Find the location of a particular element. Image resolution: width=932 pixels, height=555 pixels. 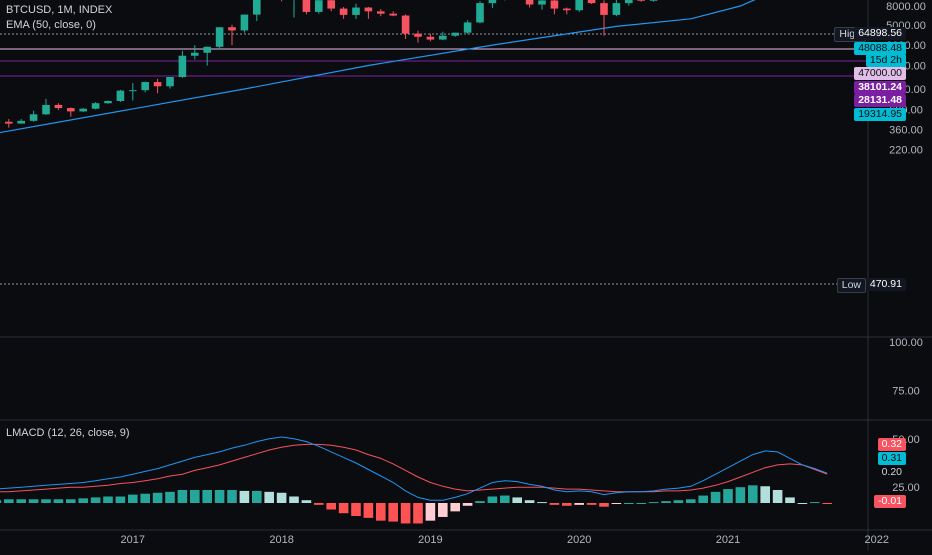

hist-value-label: -0.01 is located at coordinates (890, 501).